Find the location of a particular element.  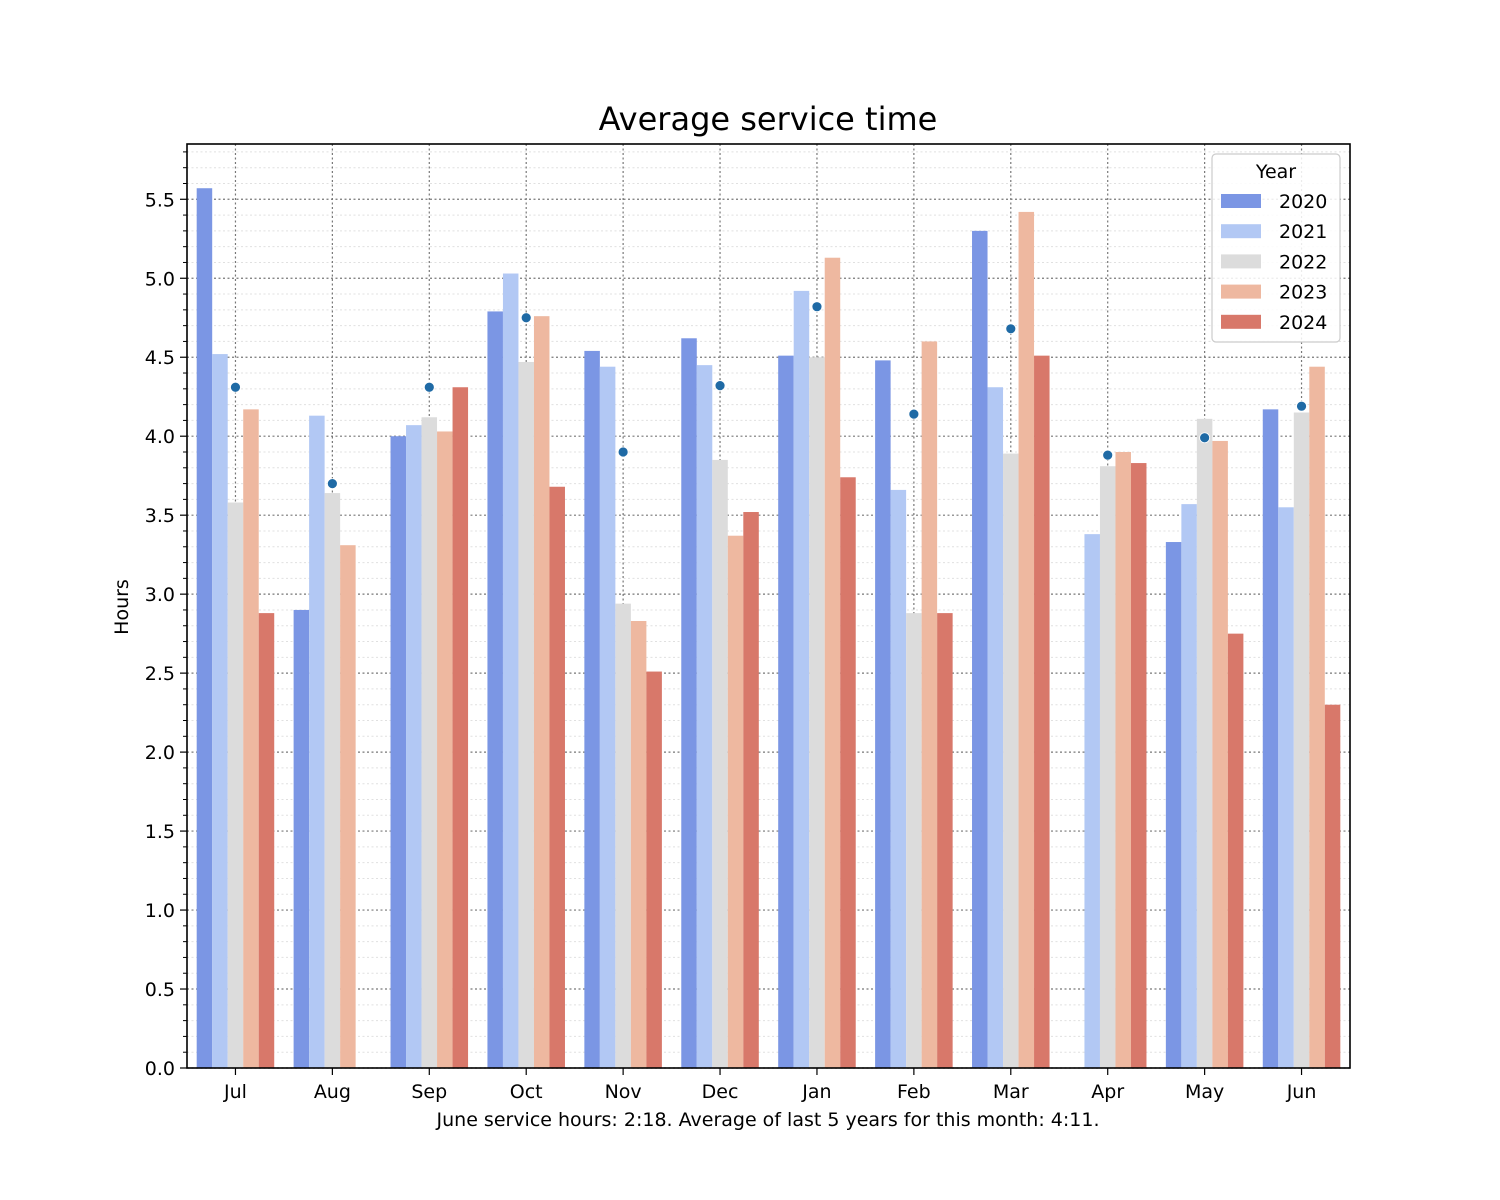

bar-2020-Oct is located at coordinates (495, 689).